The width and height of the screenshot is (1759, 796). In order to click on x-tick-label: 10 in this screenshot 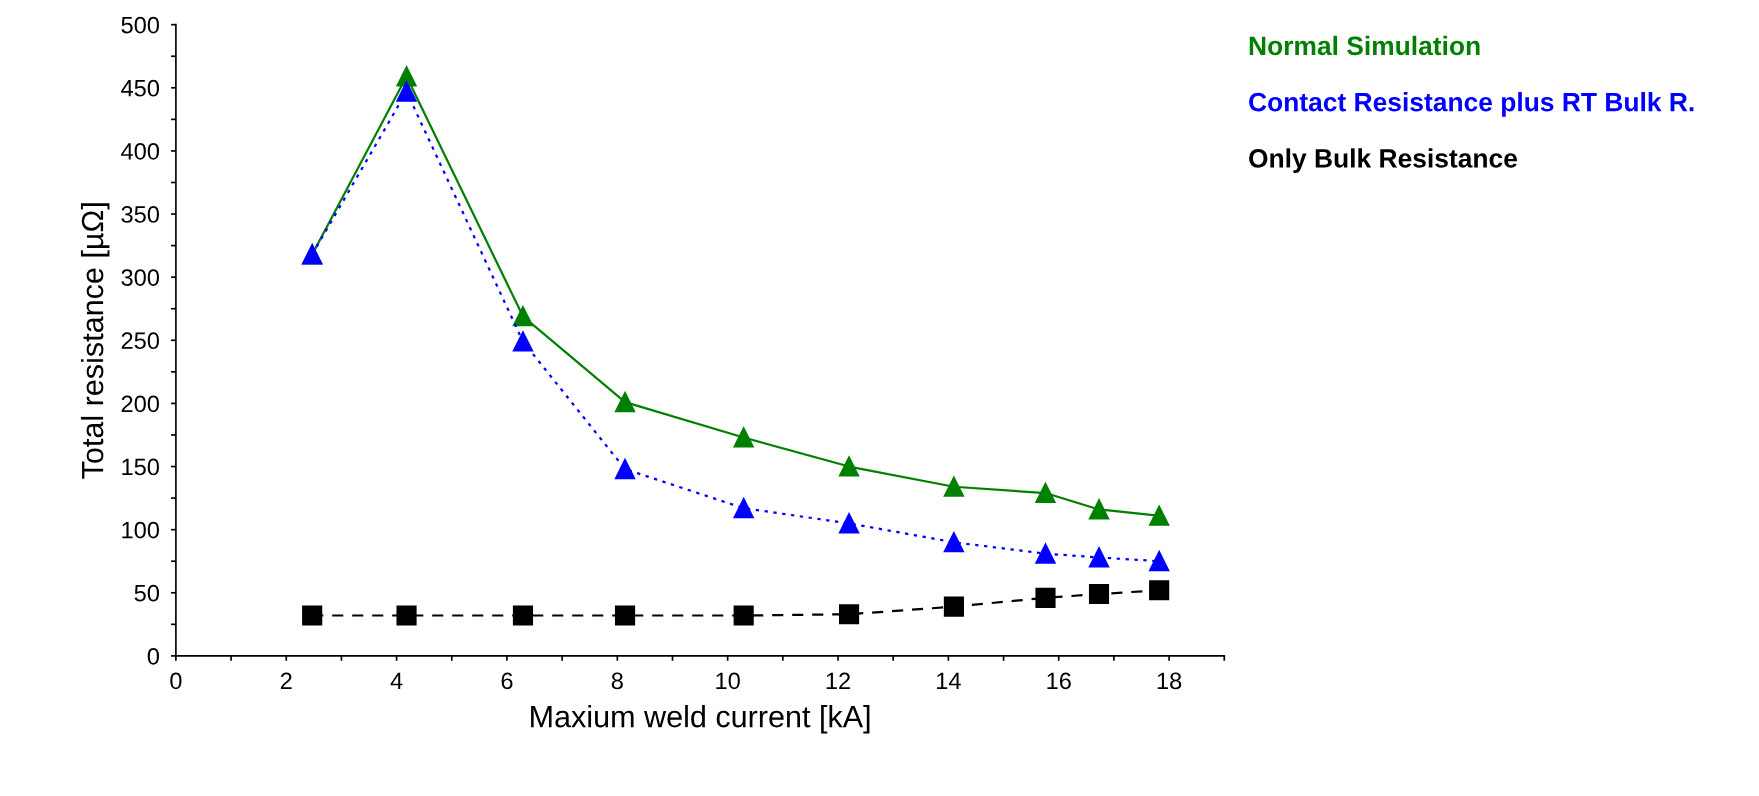, I will do `click(728, 681)`.